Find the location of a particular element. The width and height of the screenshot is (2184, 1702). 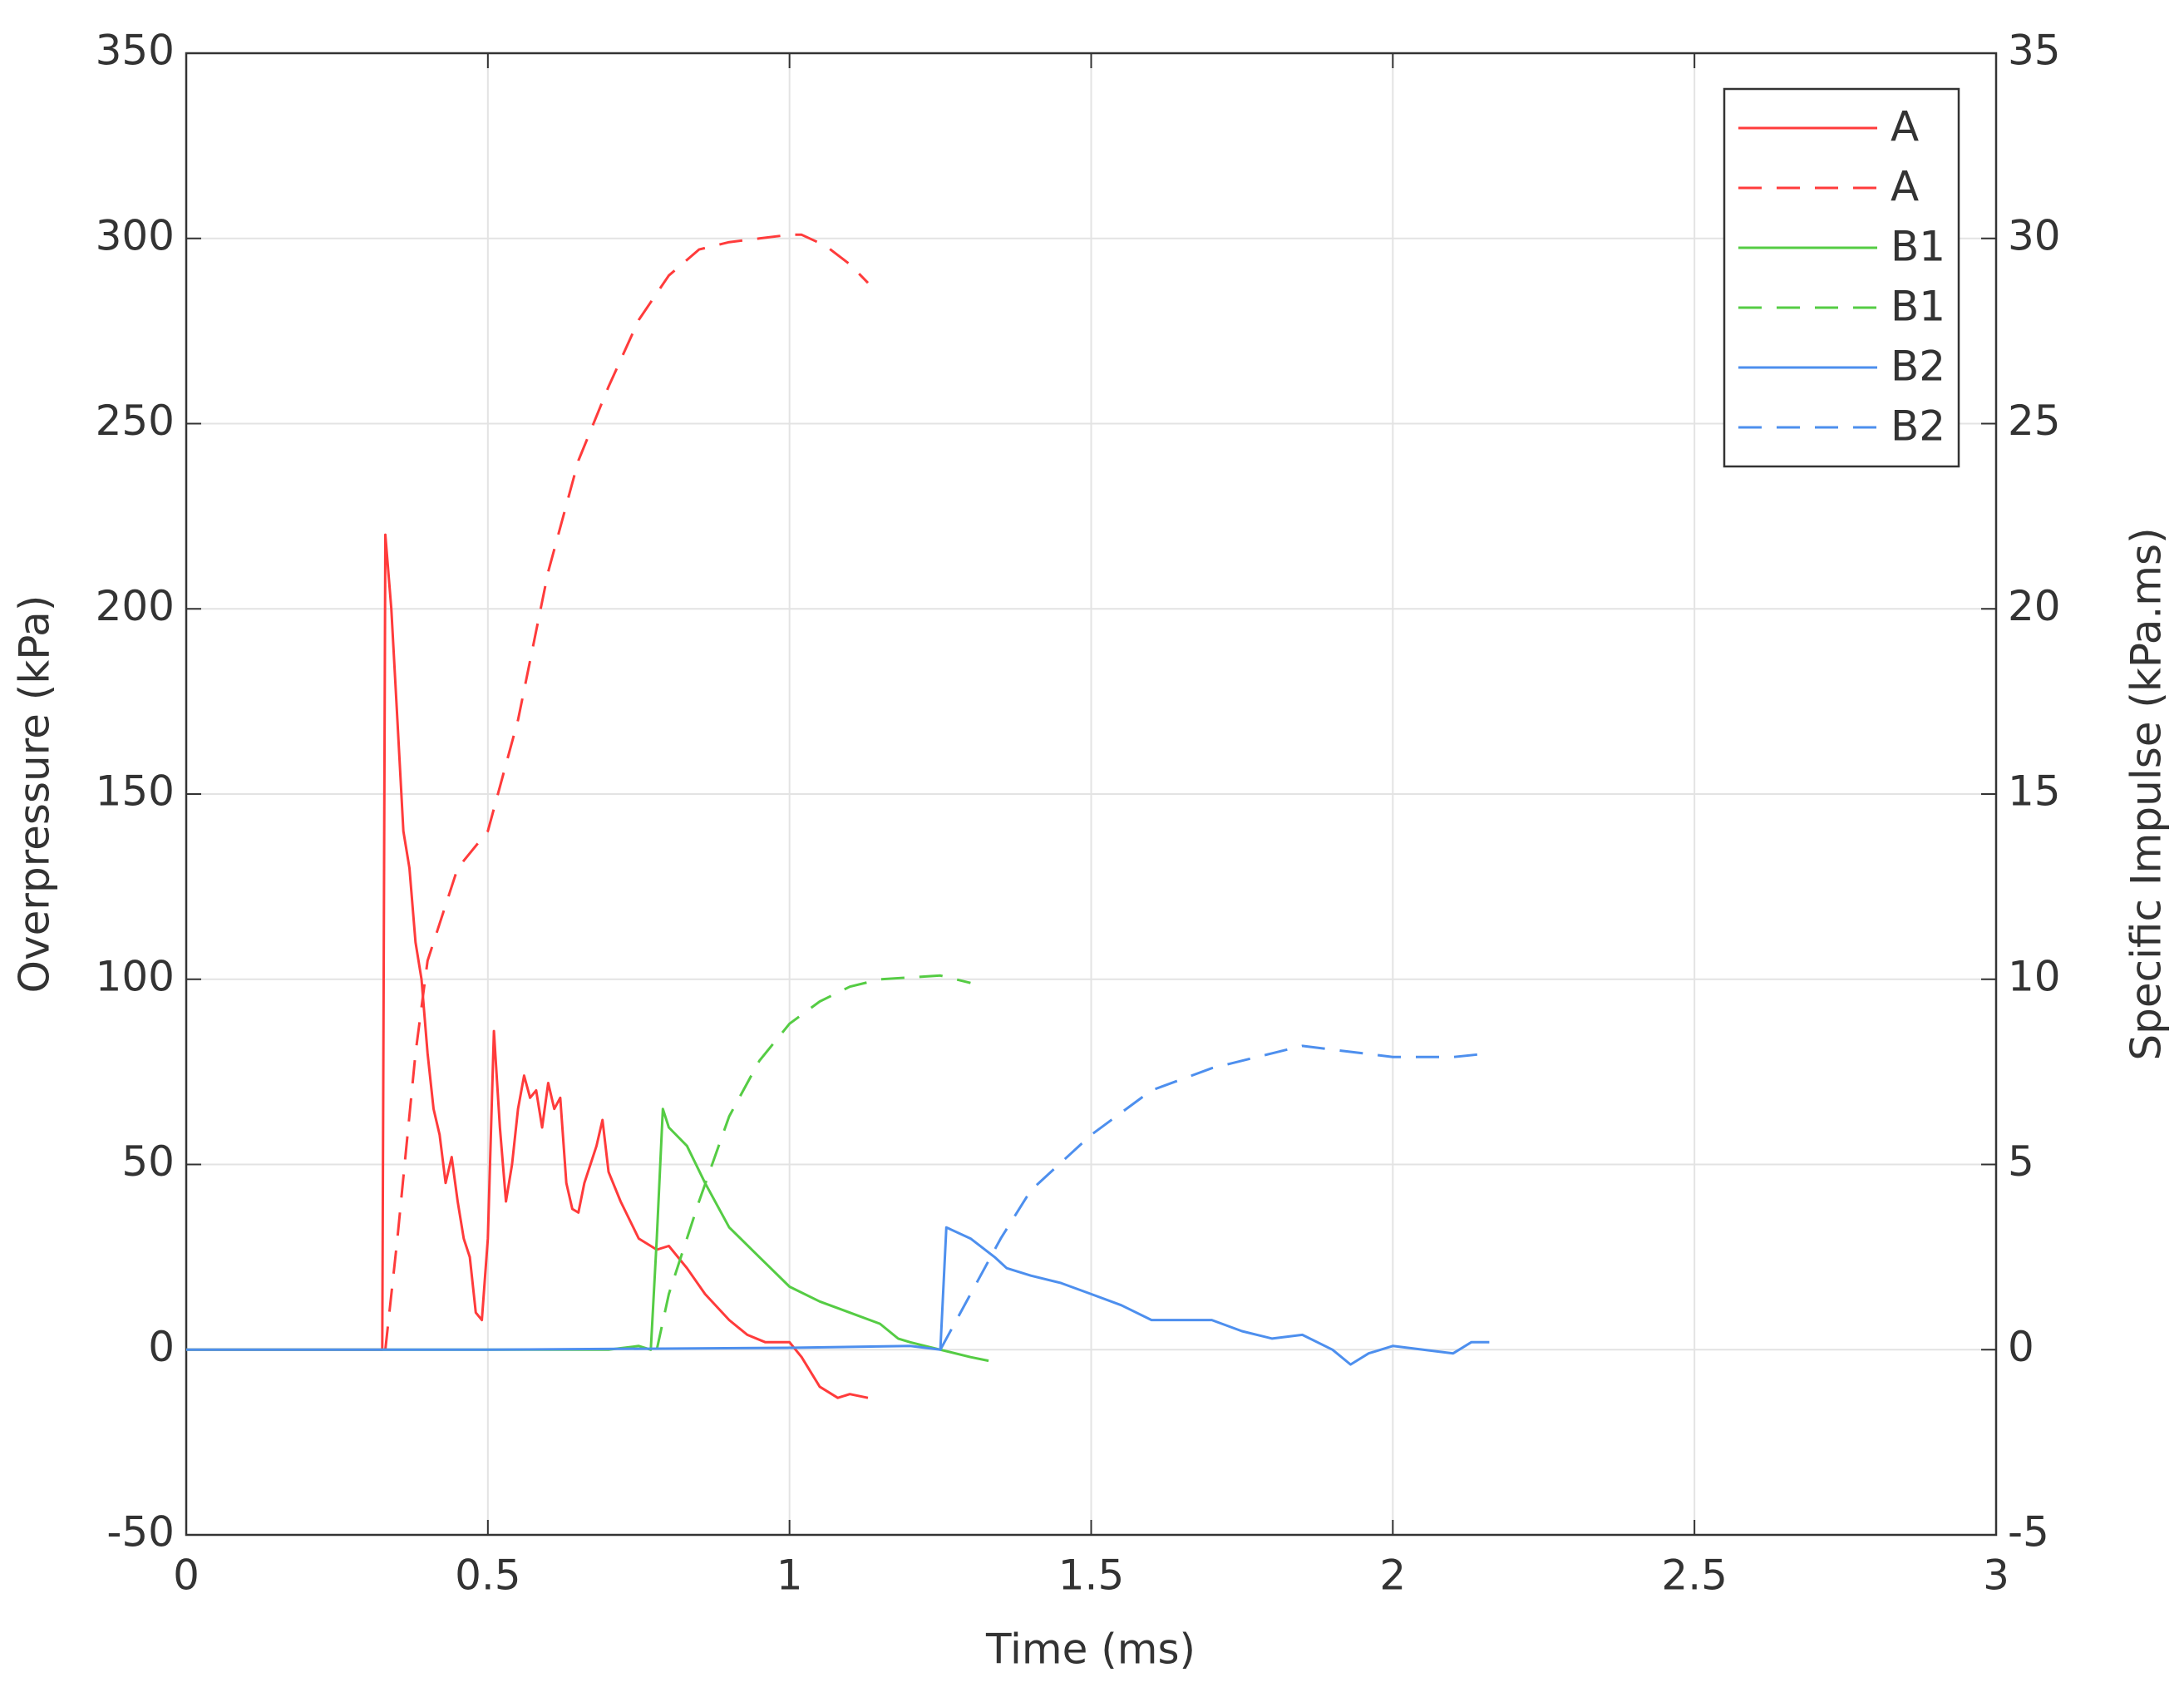

y2-tick-label: 15 is located at coordinates (2034, 791).